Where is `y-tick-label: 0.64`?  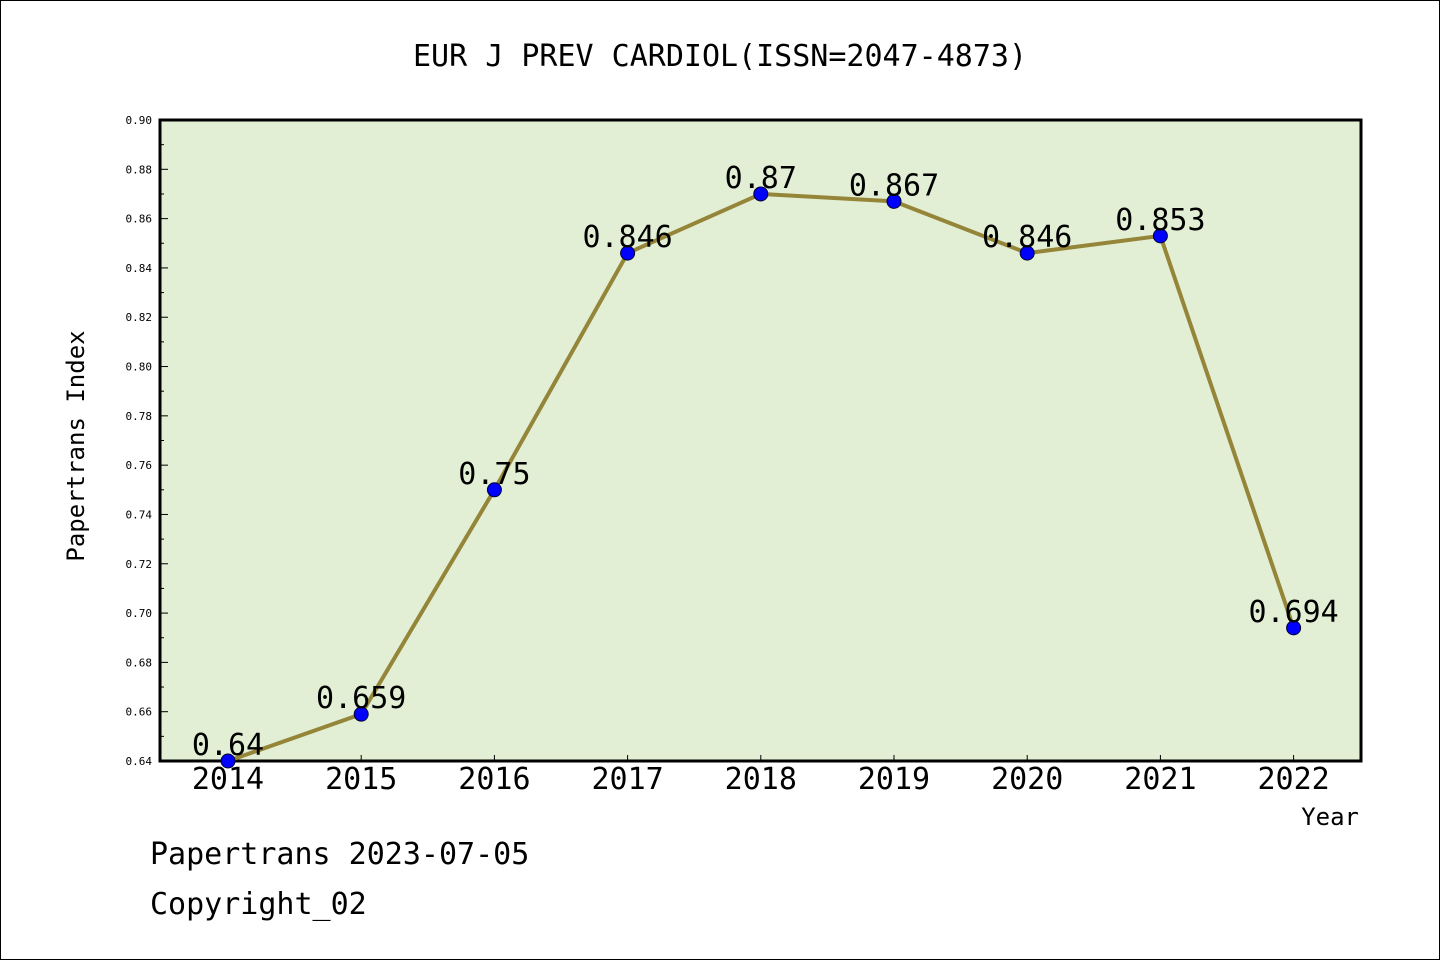
y-tick-label: 0.64 is located at coordinates (139, 761).